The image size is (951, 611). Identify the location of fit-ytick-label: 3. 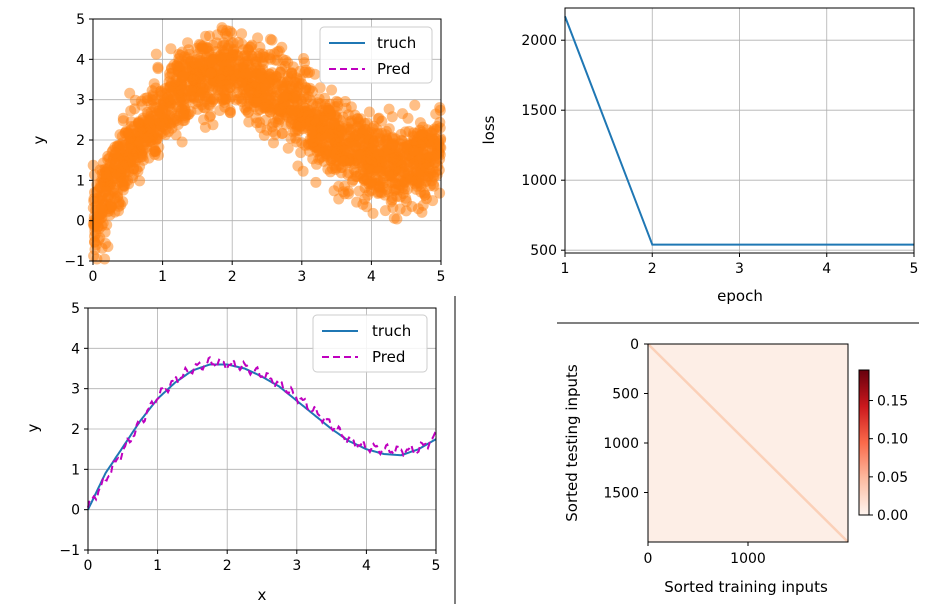
(75, 390).